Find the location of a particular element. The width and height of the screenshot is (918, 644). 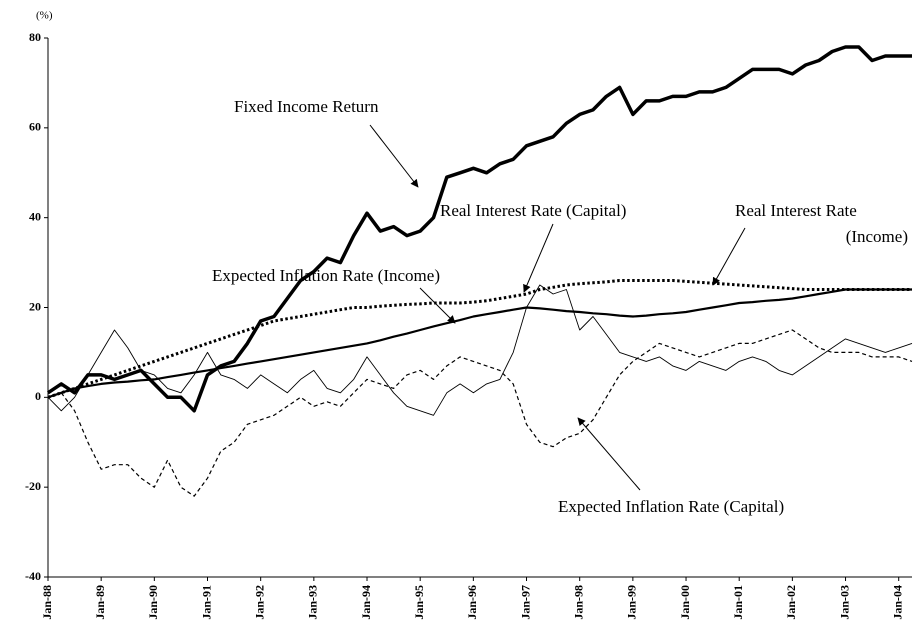

x-tick-label: Jan-98 is located at coordinates (578, 602).